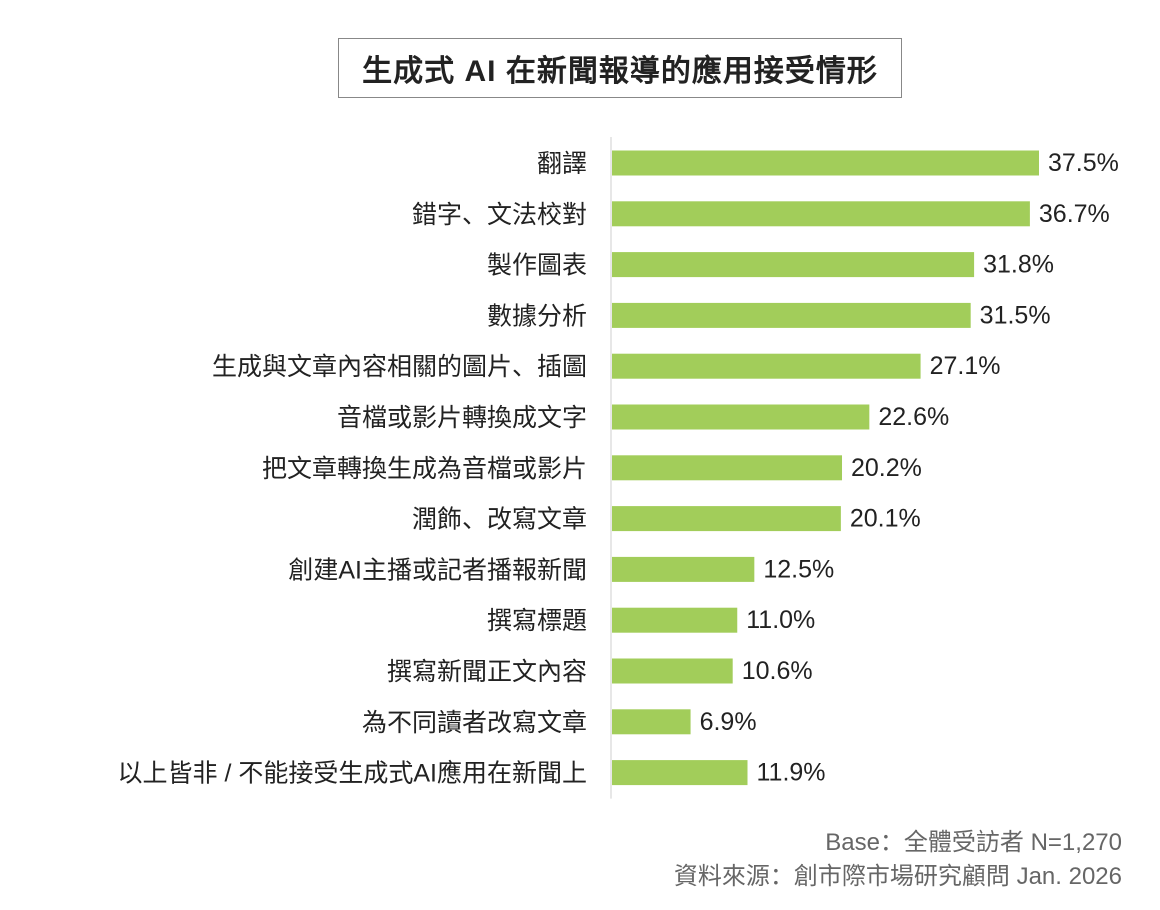  What do you see at coordinates (886, 468) in the screenshot?
I see `data-label: 20.2%` at bounding box center [886, 468].